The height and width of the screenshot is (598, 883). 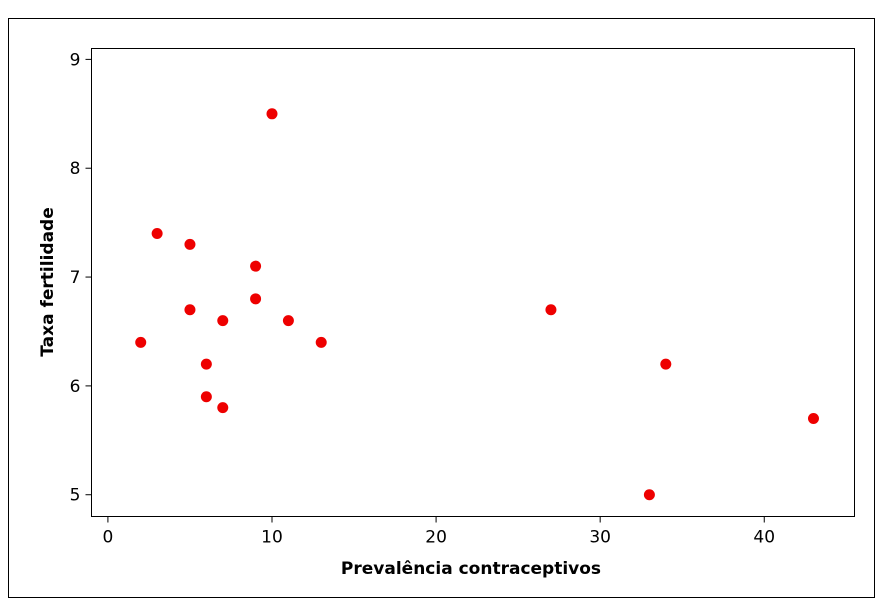 I want to click on y-axis-title: Taxa fertilidade, so click(x=48, y=282).